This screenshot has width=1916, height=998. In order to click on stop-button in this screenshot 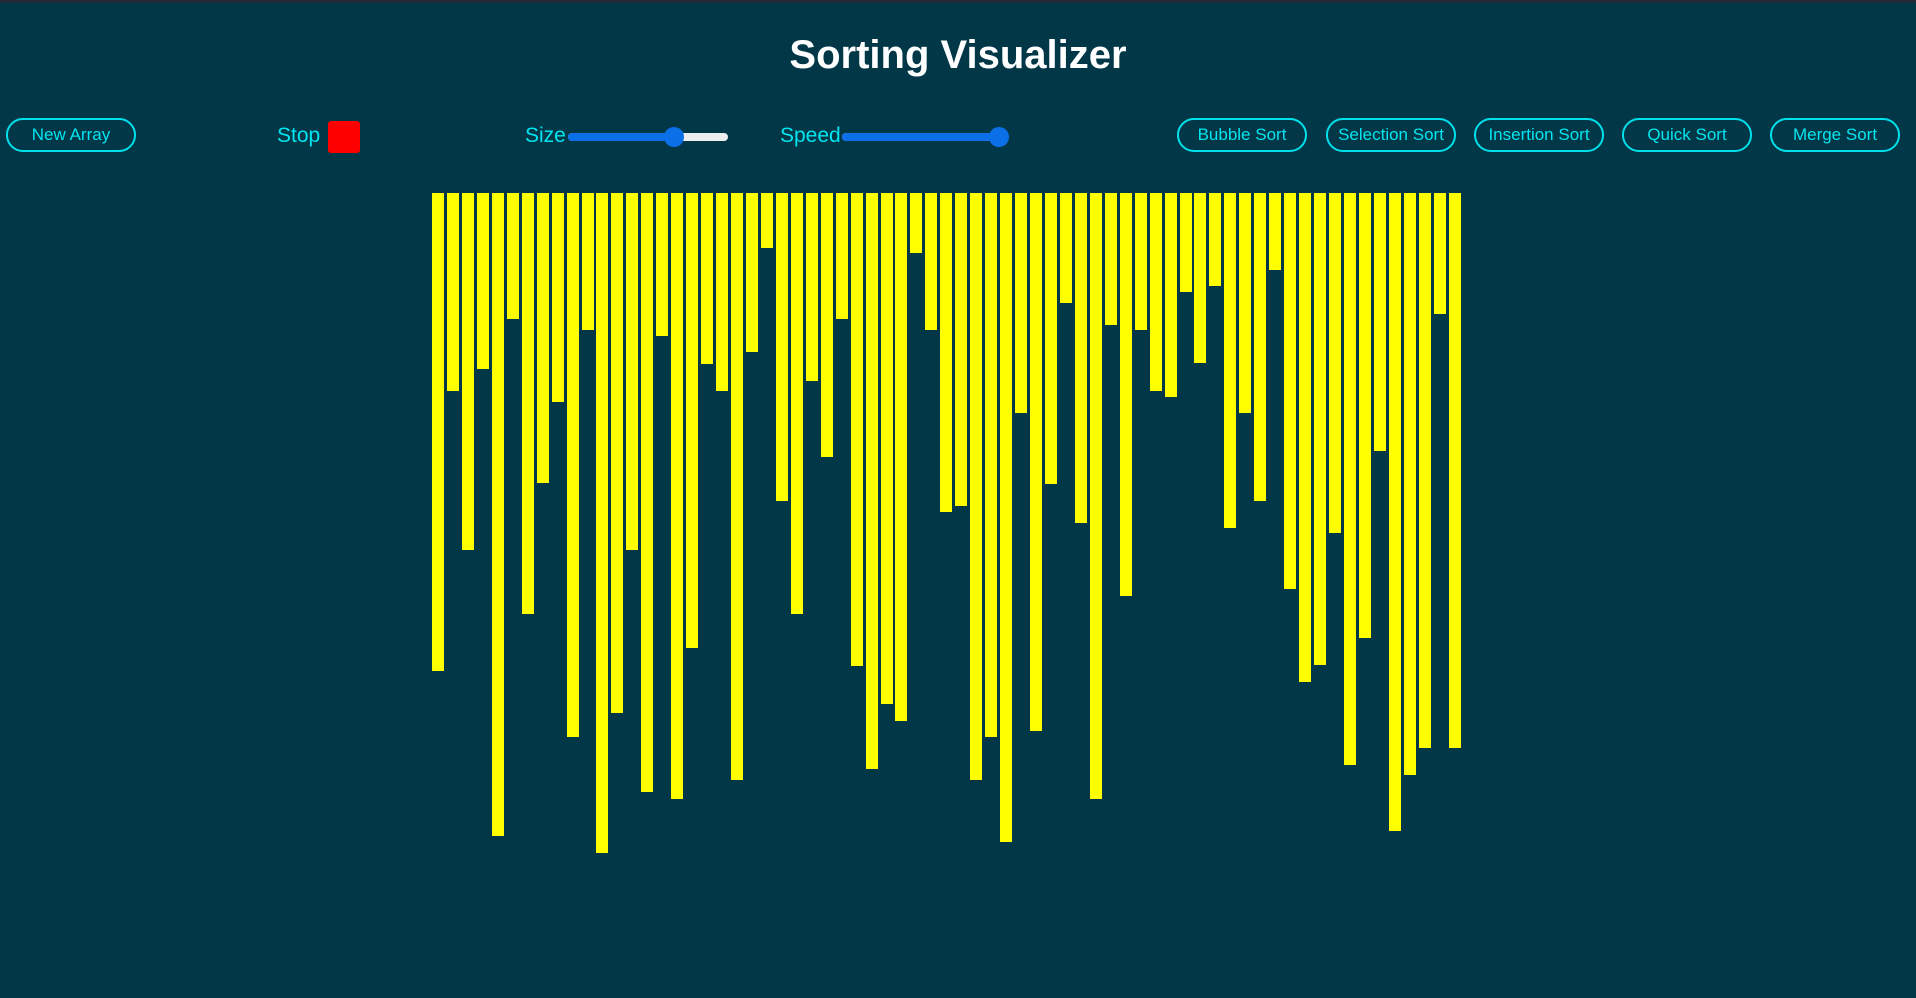, I will do `click(344, 137)`.